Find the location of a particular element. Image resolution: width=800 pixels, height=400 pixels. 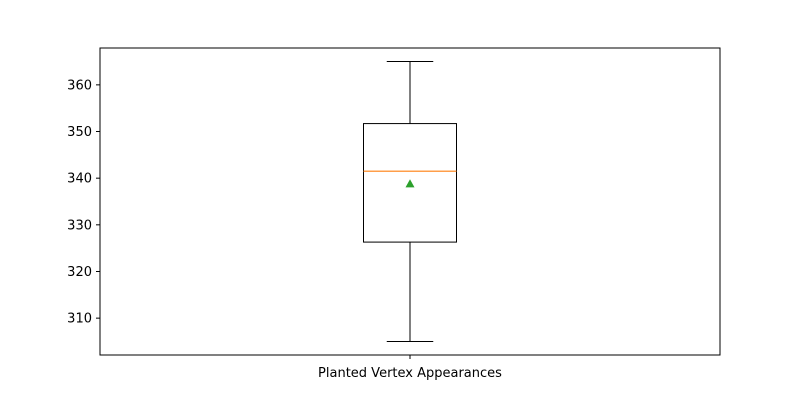

y-tick-label: 310 is located at coordinates (79, 319).